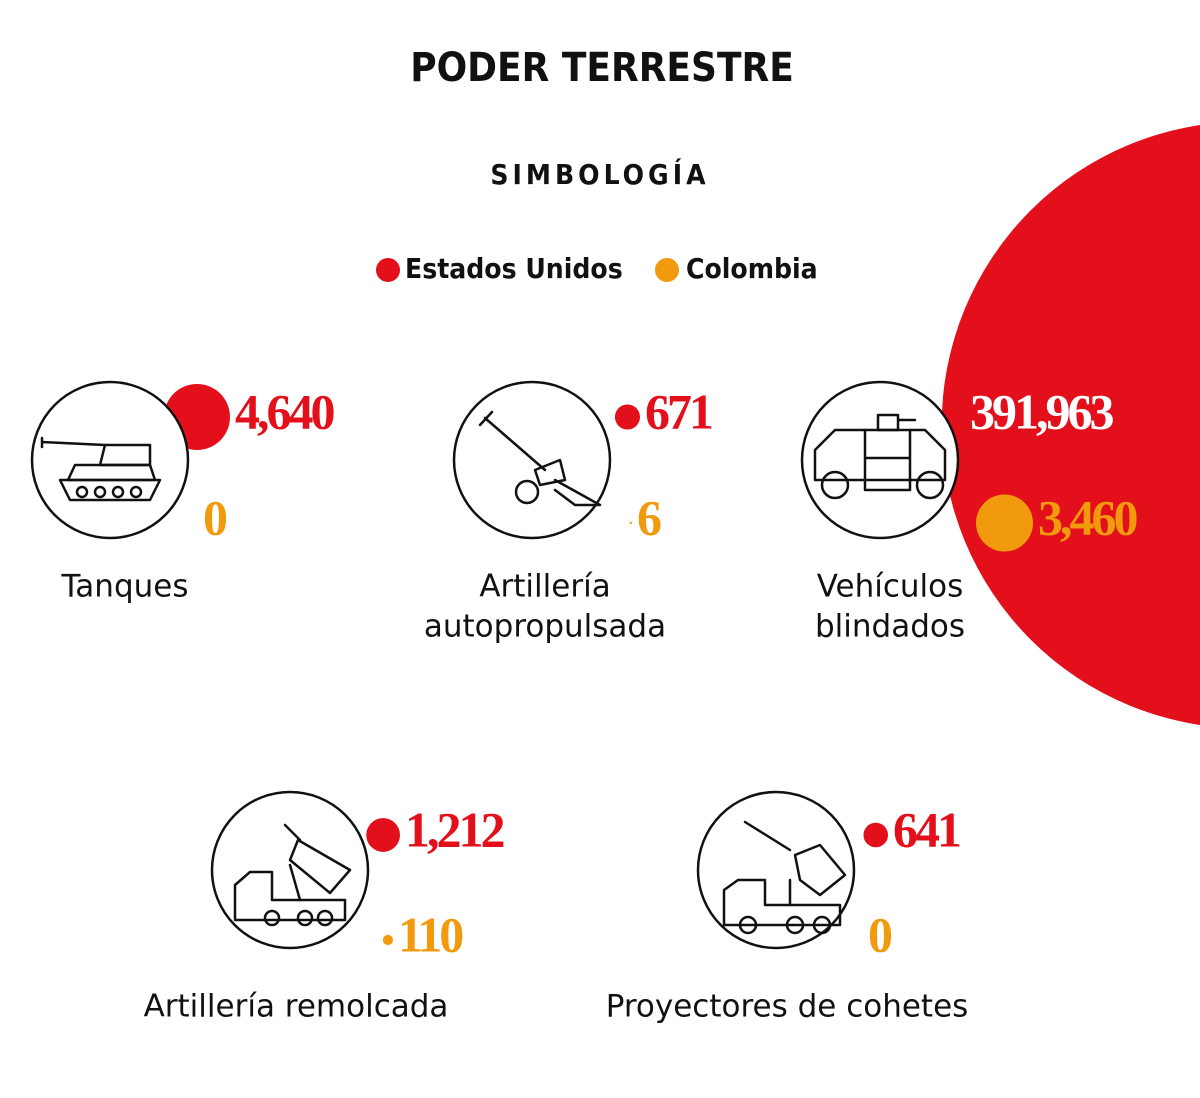 This screenshot has height=1098, width=1200. Describe the element at coordinates (599, 174) in the screenshot. I see `subtitle: SIMBOLOGÍA` at that location.